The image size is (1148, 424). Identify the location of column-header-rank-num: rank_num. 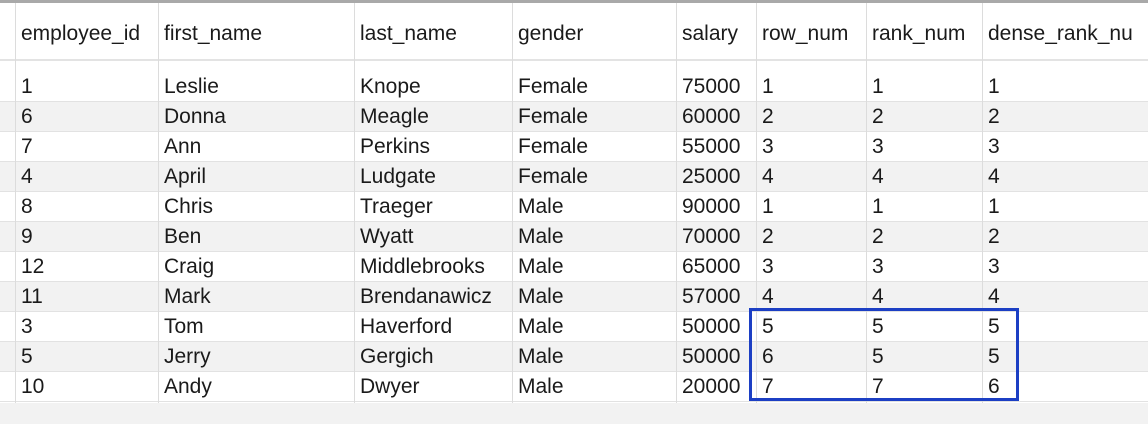
(919, 33).